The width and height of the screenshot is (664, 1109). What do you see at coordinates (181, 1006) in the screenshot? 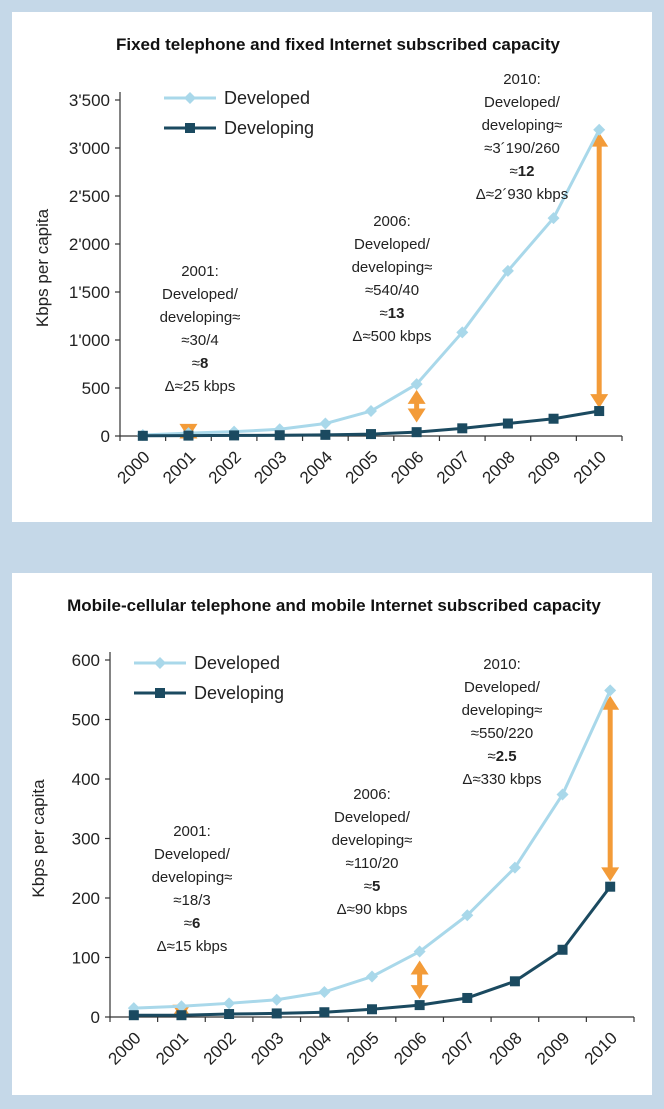
I see `data-point-developed-2001` at bounding box center [181, 1006].